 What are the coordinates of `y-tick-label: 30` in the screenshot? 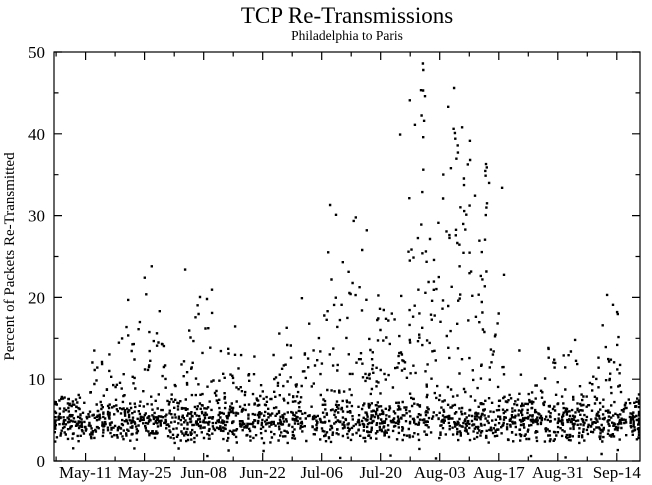 It's located at (36, 216).